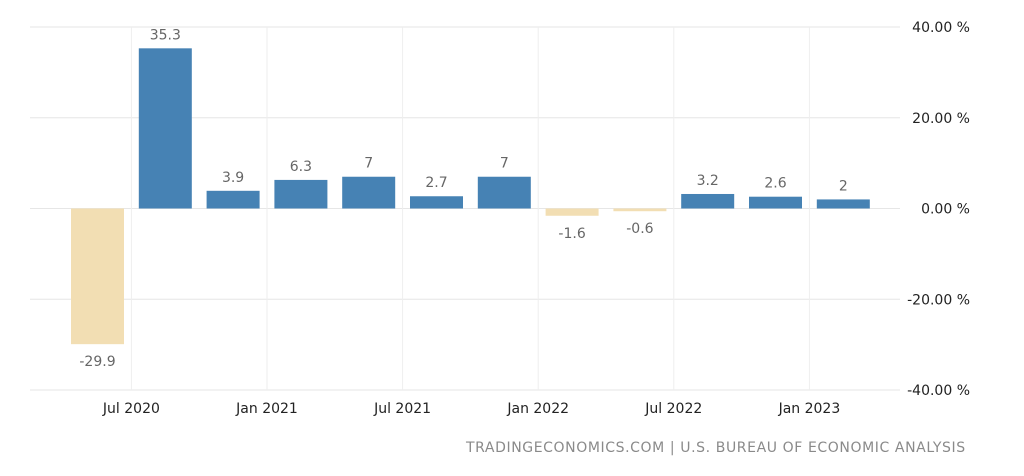 This screenshot has width=1024, height=476. Describe the element at coordinates (402, 409) in the screenshot. I see `x-tick-label: Jul 2021` at that location.